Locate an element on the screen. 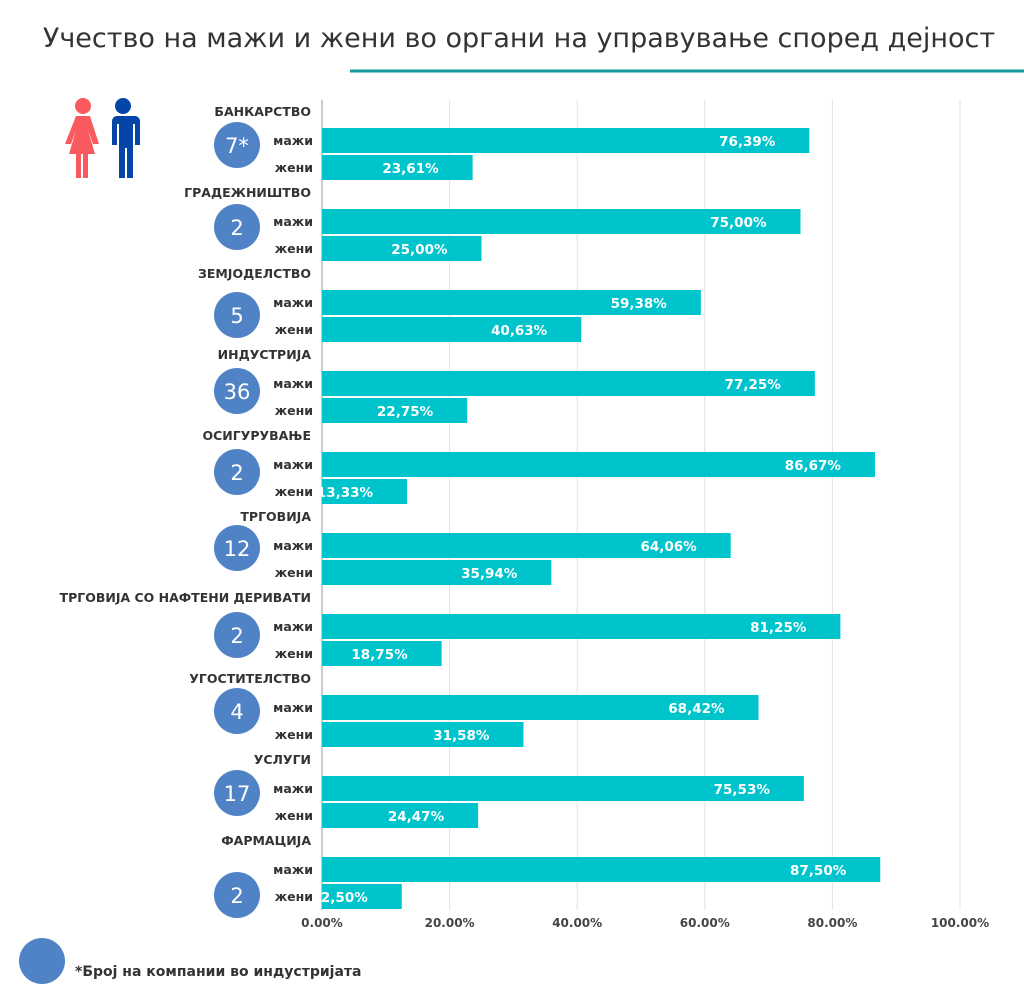 The height and width of the screenshot is (1000, 1024). bar-value-label: 81,25% is located at coordinates (778, 628).